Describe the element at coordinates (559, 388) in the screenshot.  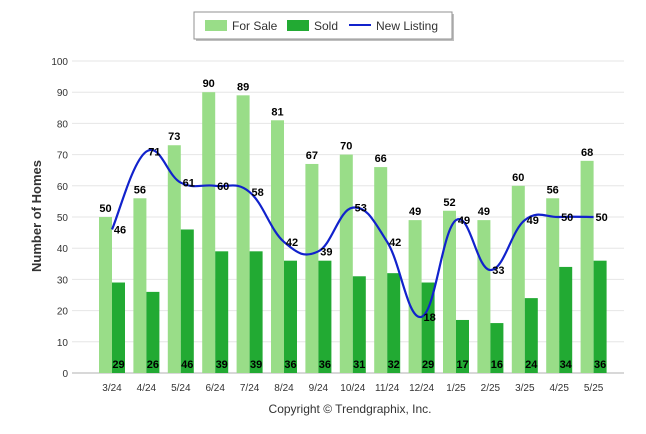
I see `x-tick-label: 4/25` at that location.